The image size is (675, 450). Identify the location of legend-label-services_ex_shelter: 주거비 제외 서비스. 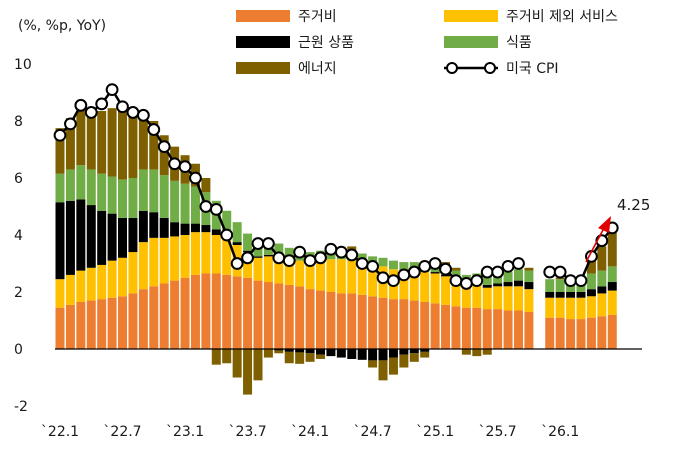
(562, 17).